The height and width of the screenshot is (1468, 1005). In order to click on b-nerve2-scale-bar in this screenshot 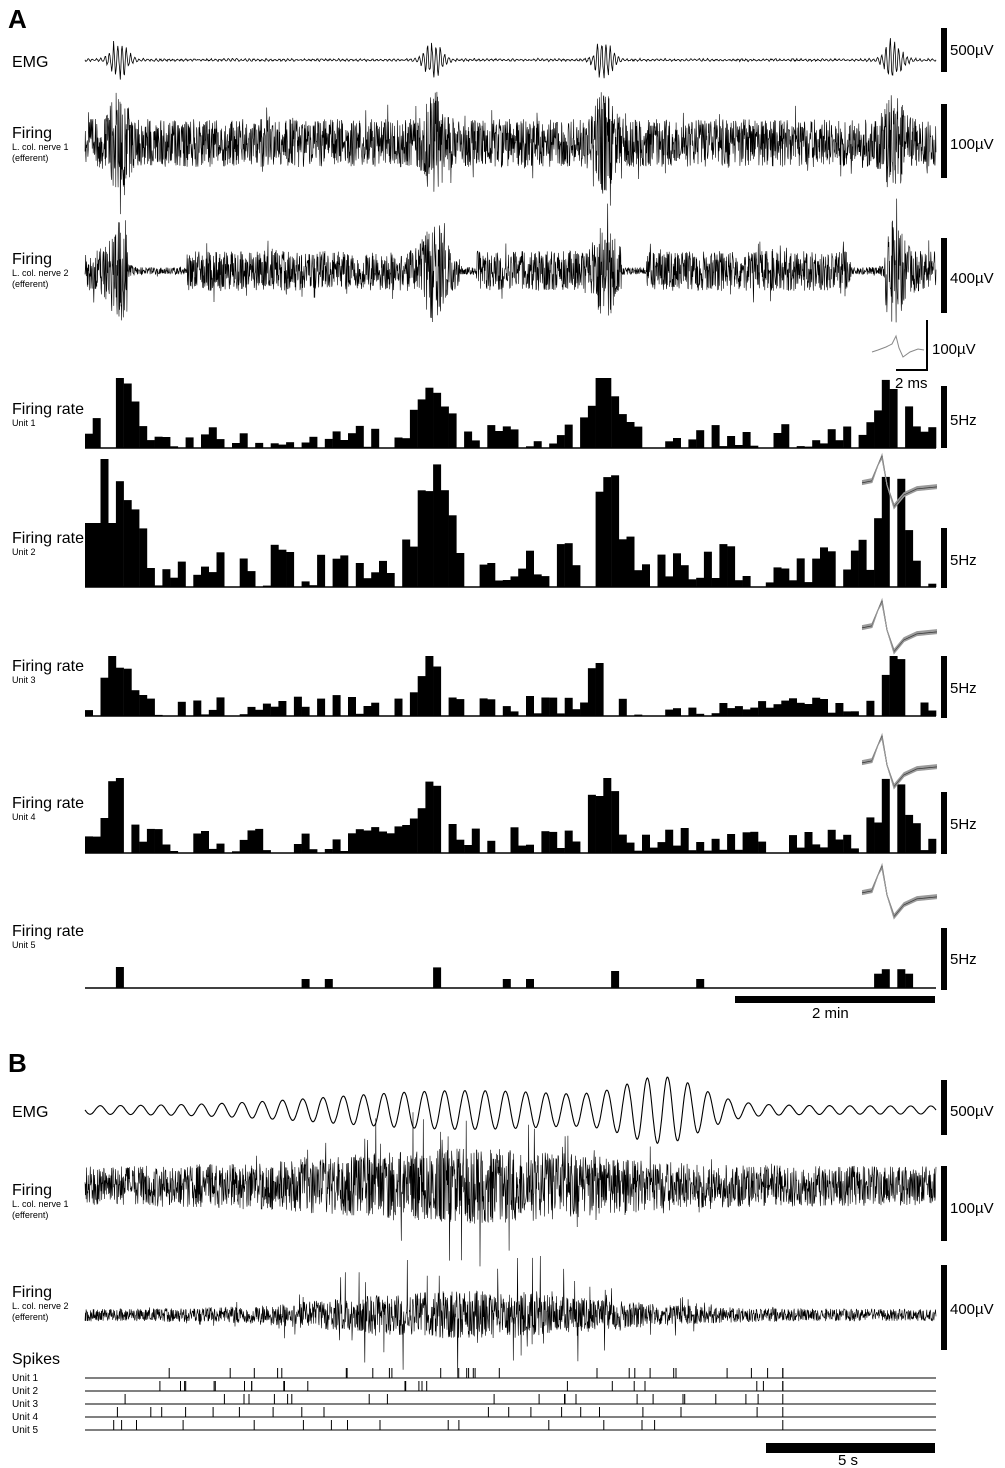, I will do `click(944, 1307)`.